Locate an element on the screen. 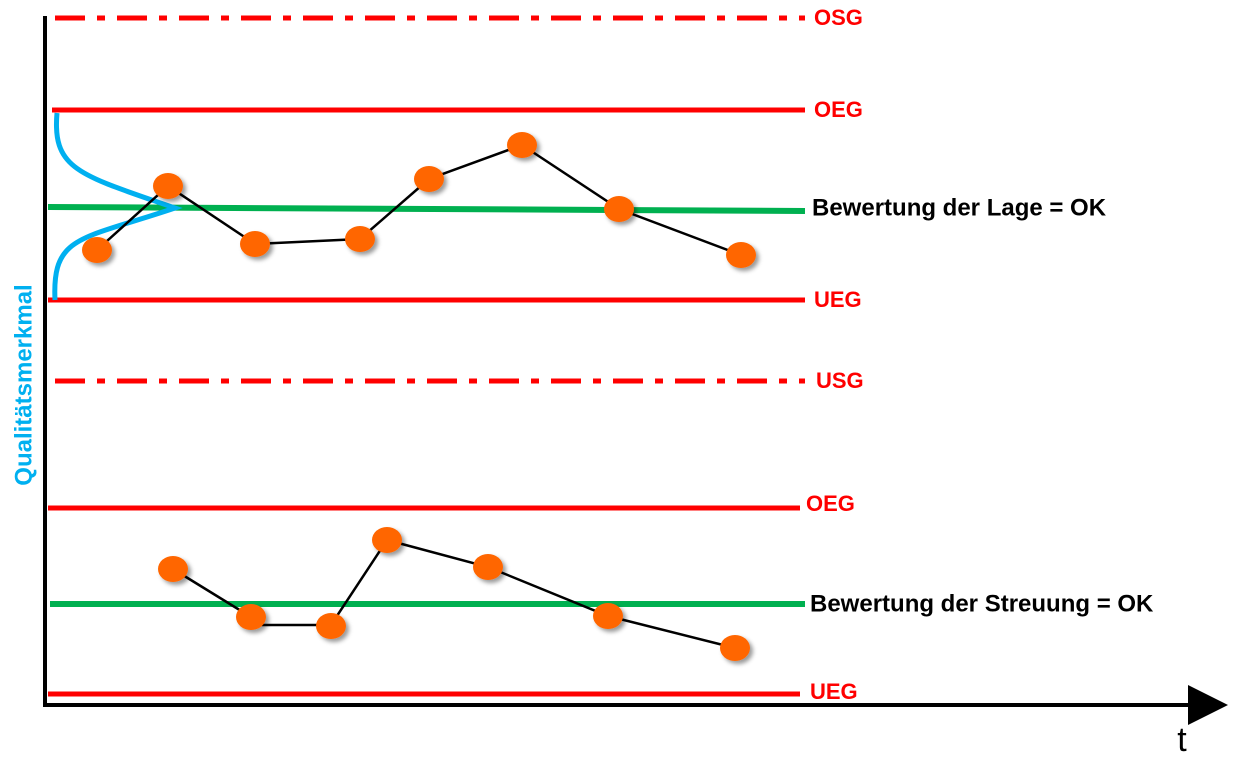 The height and width of the screenshot is (766, 1236). assessment-label: Bewertung der Streuung = OK is located at coordinates (982, 603).